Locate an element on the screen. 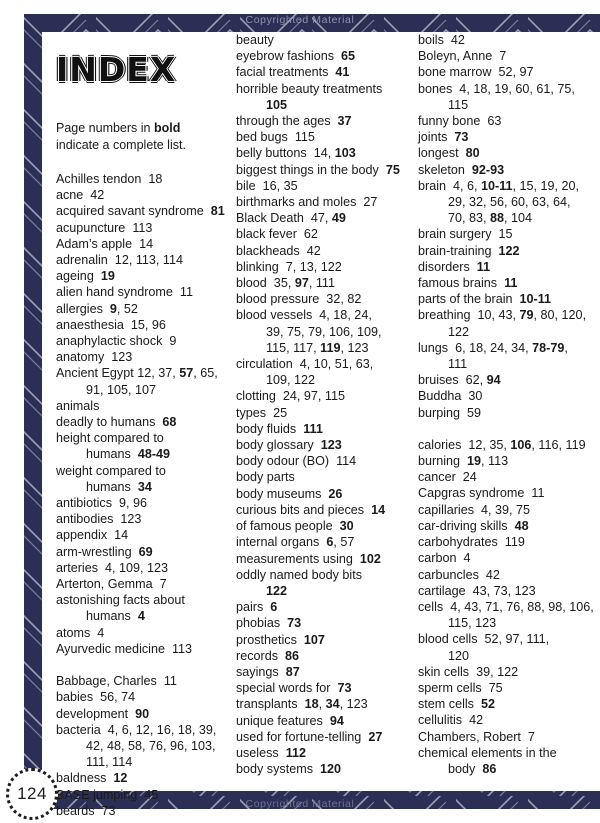 This screenshot has height=823, width=600. entry-text: antibiotics 9, 96 is located at coordinates (102, 503).